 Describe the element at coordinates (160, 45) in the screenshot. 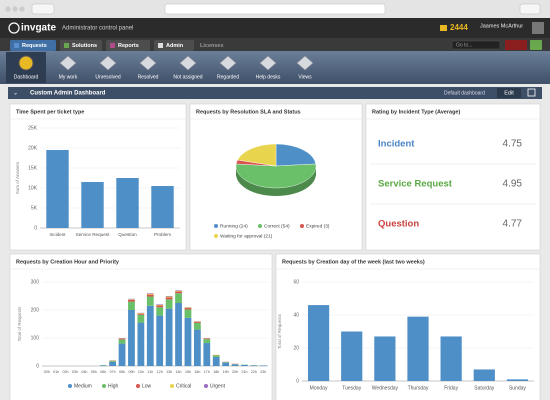

I see `tab-icon` at that location.